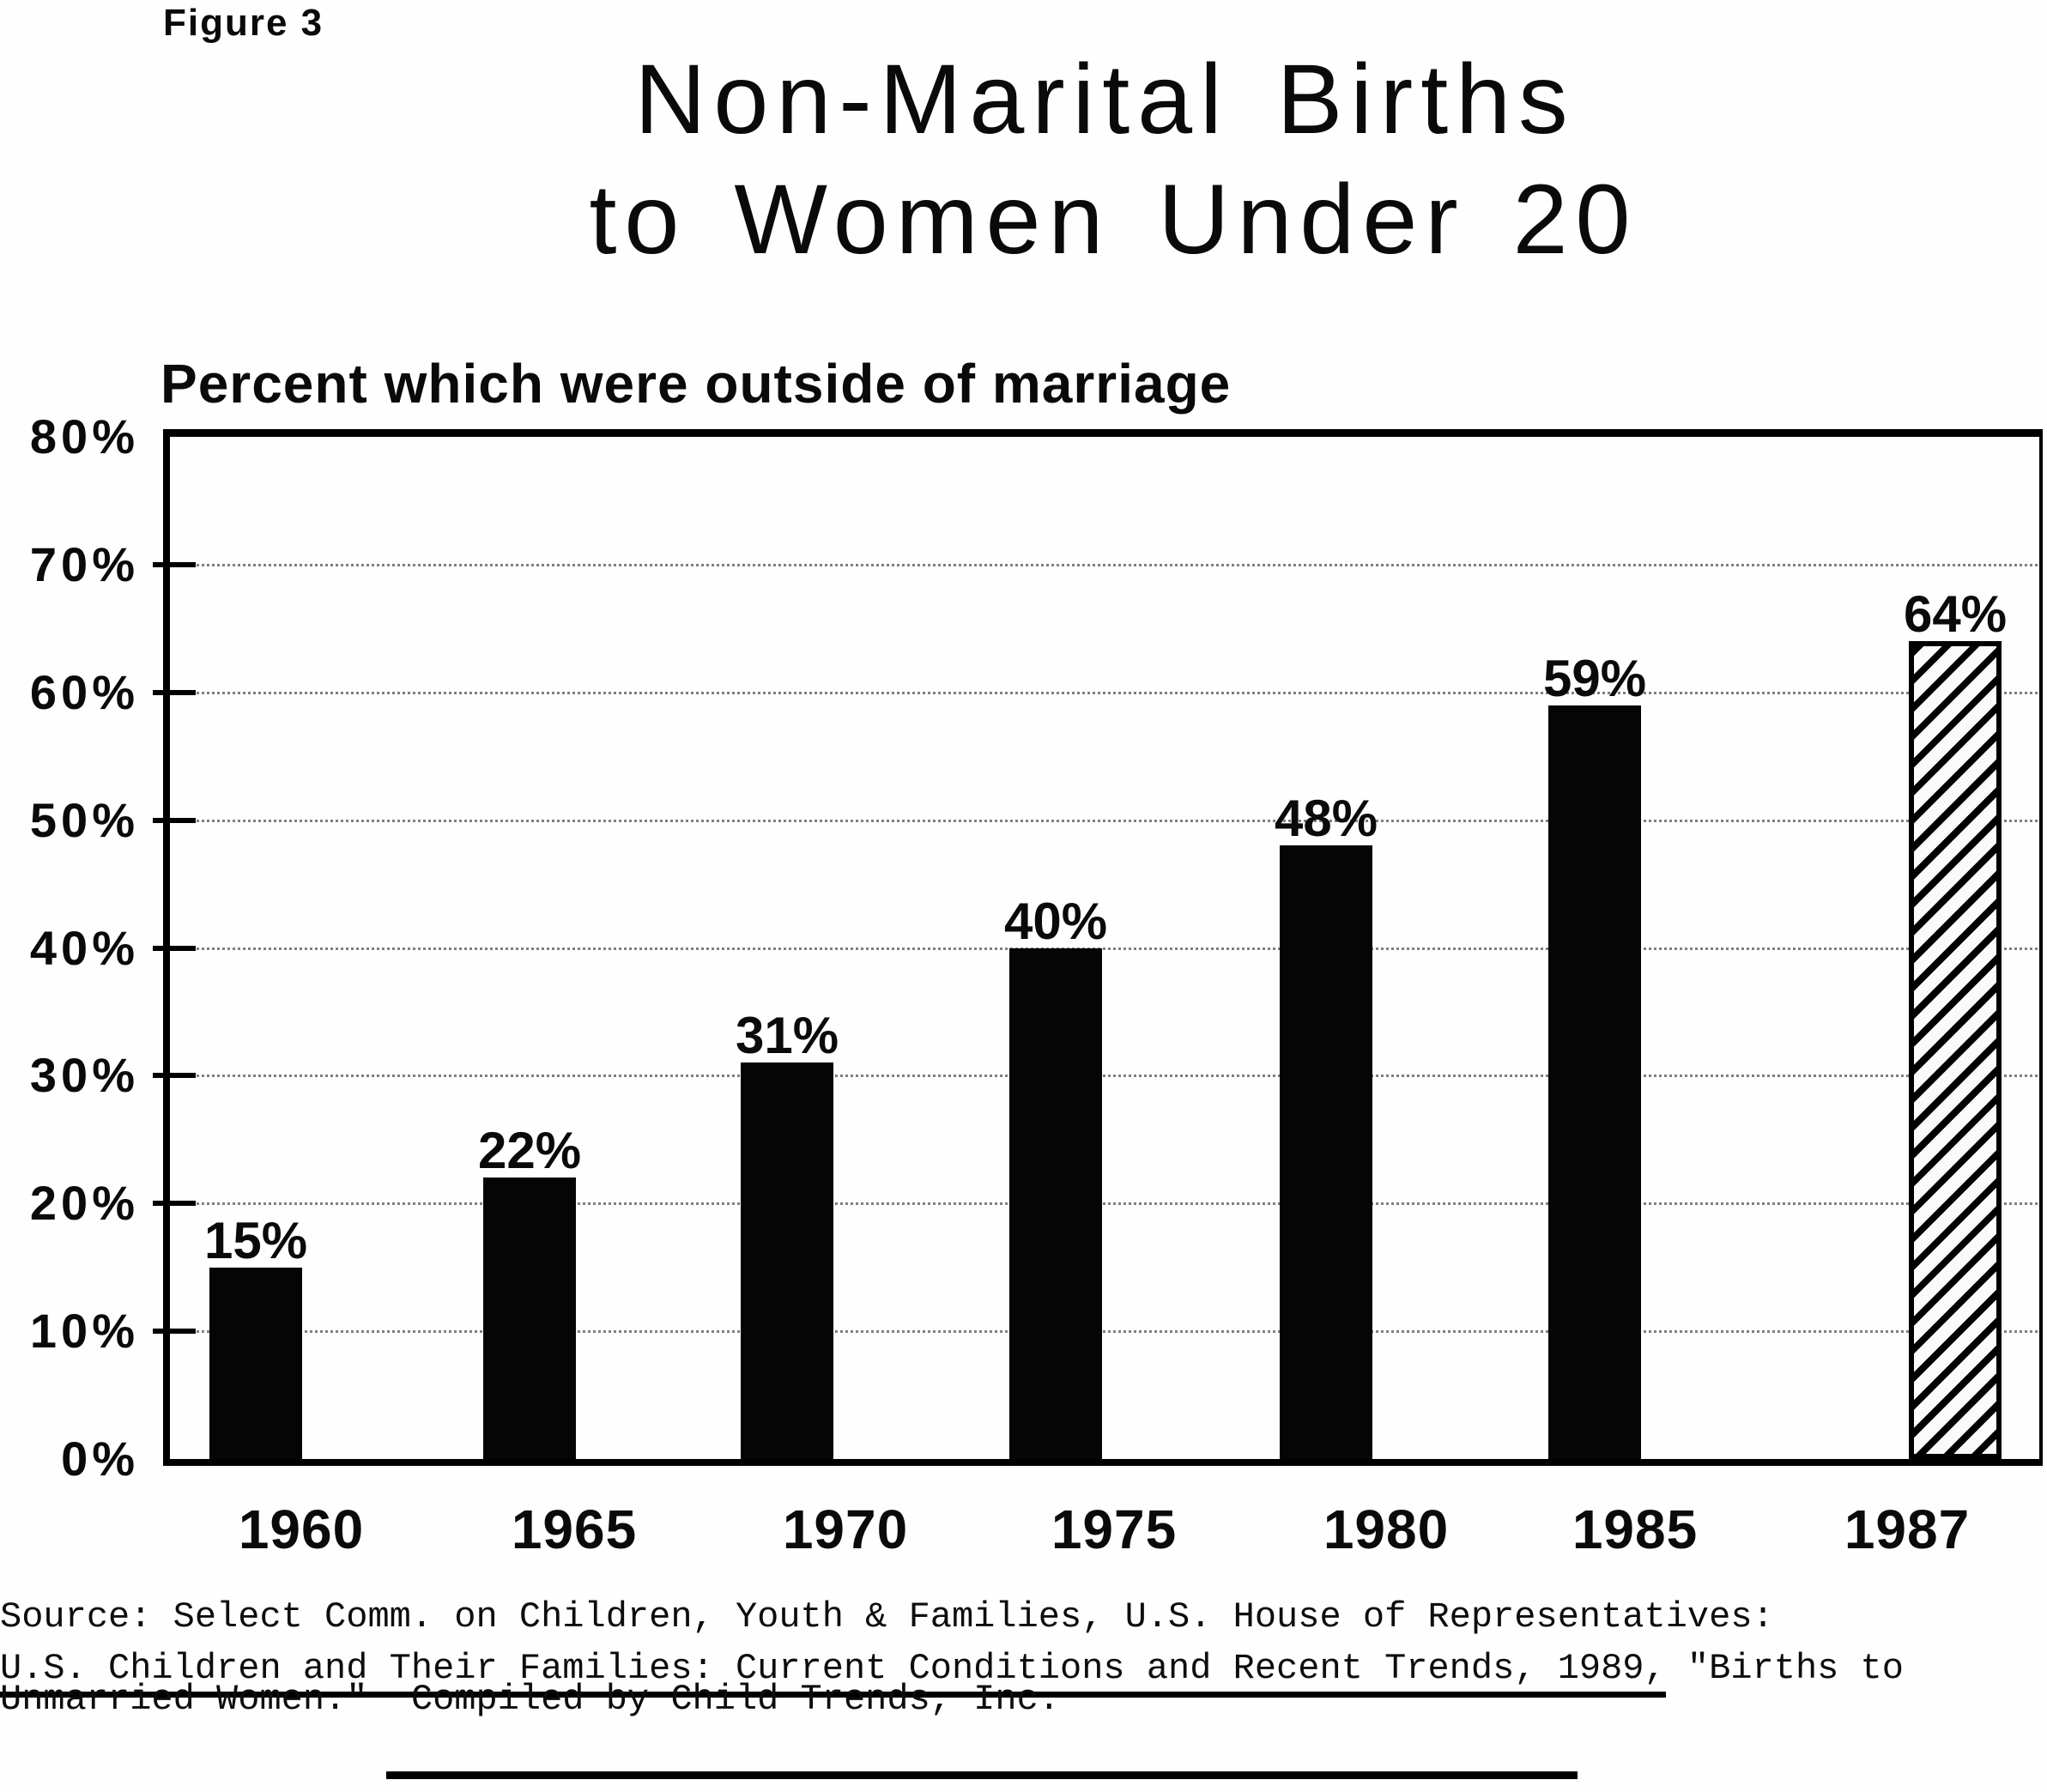  Describe the element at coordinates (1055, 921) in the screenshot. I see `bar-value-label-1975: 40%` at that location.